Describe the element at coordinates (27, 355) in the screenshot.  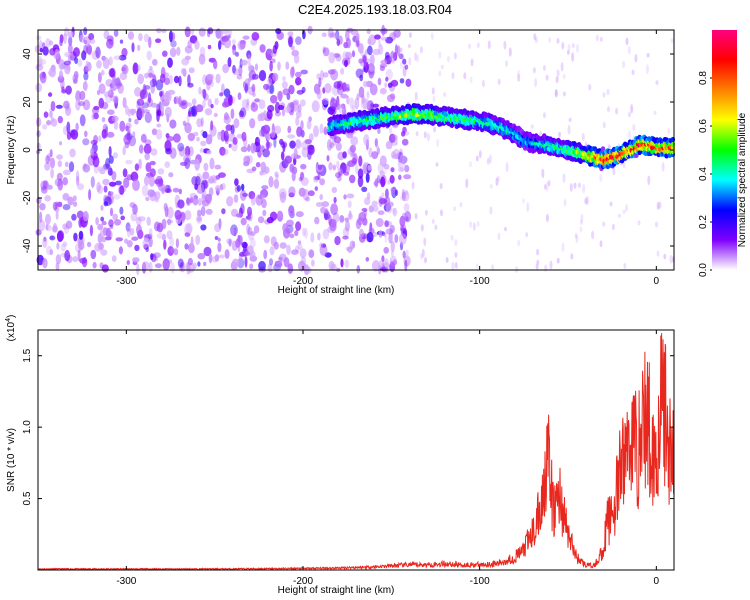
I see `snr-y-tick-label: 1.5` at that location.